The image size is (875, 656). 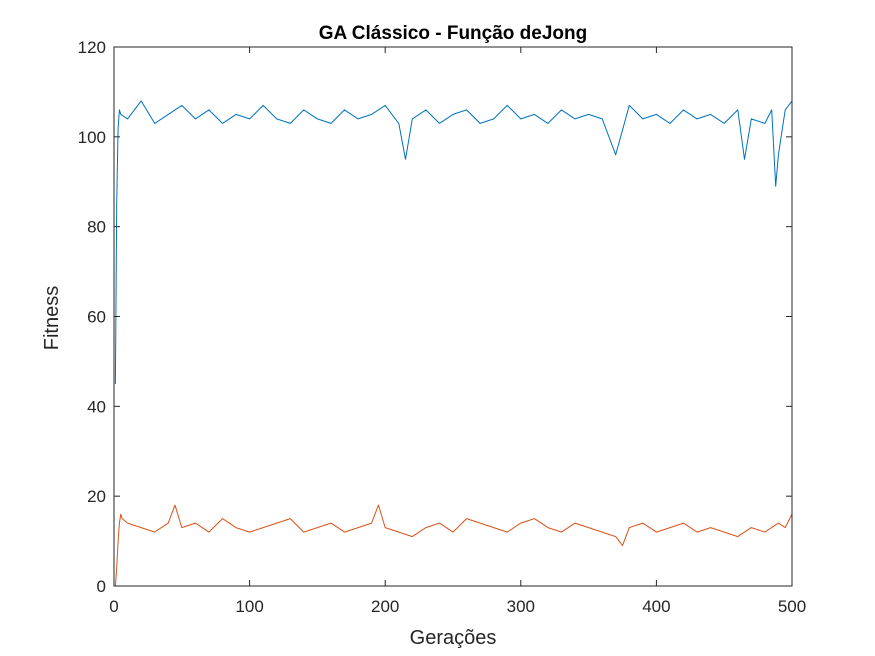 I want to click on y-tick-label-80: 80, so click(x=96, y=227).